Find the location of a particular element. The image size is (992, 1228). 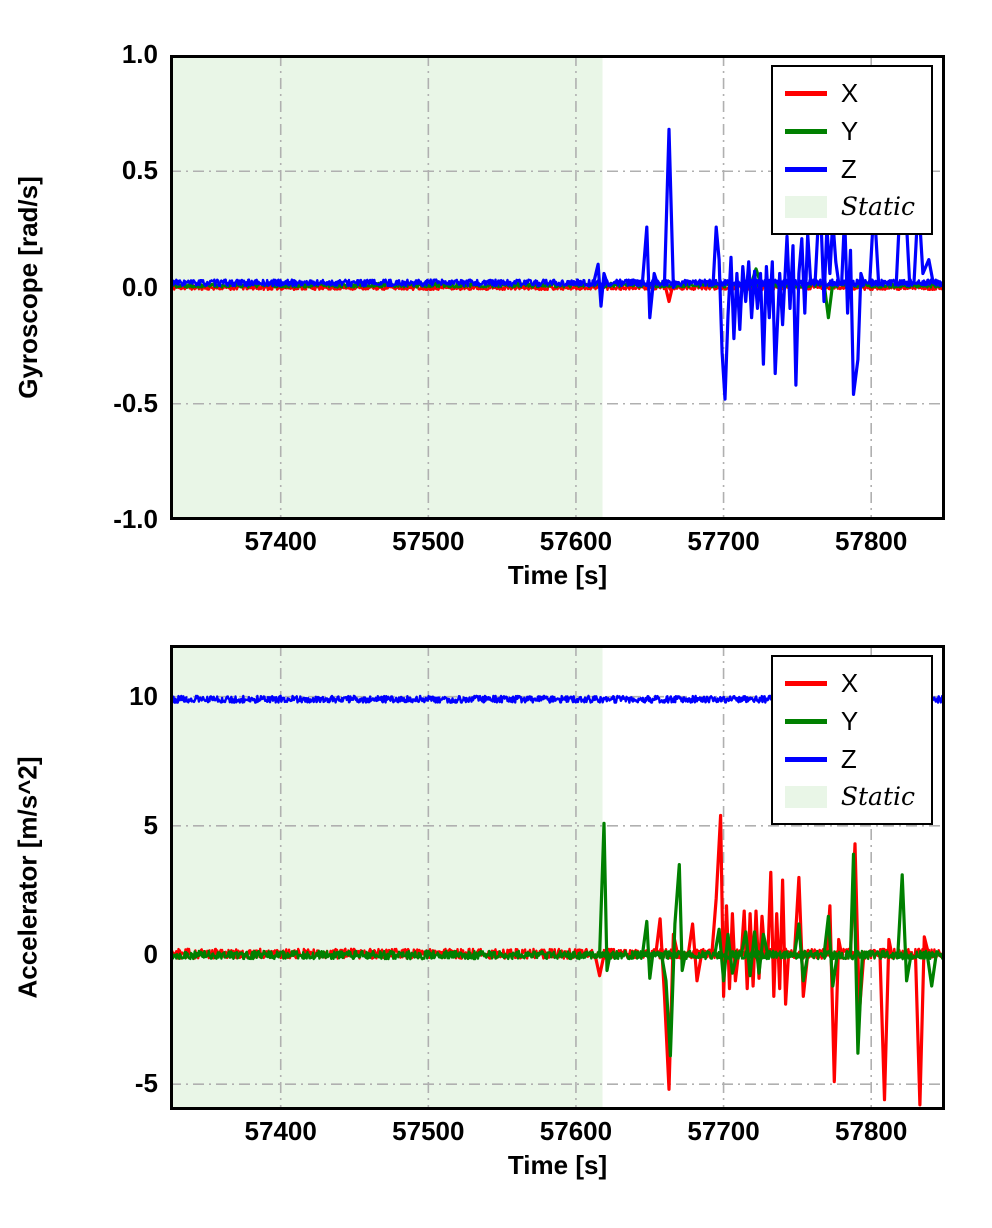

y-tick-label: -5 is located at coordinates (146, 1083).